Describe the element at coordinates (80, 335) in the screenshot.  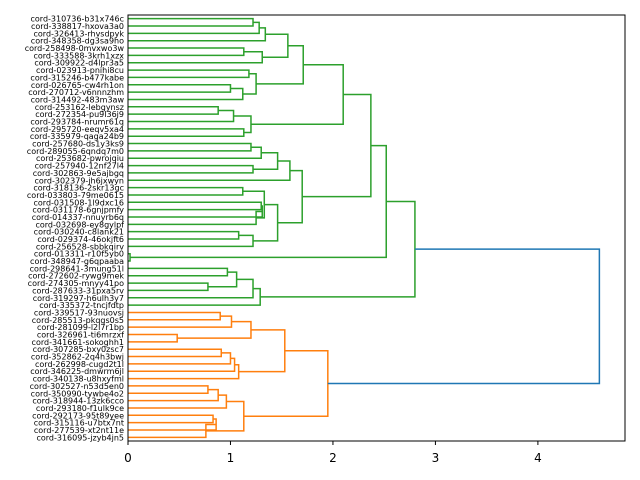
I see `leaf-label: cord-326961-ti6mrzxf` at that location.